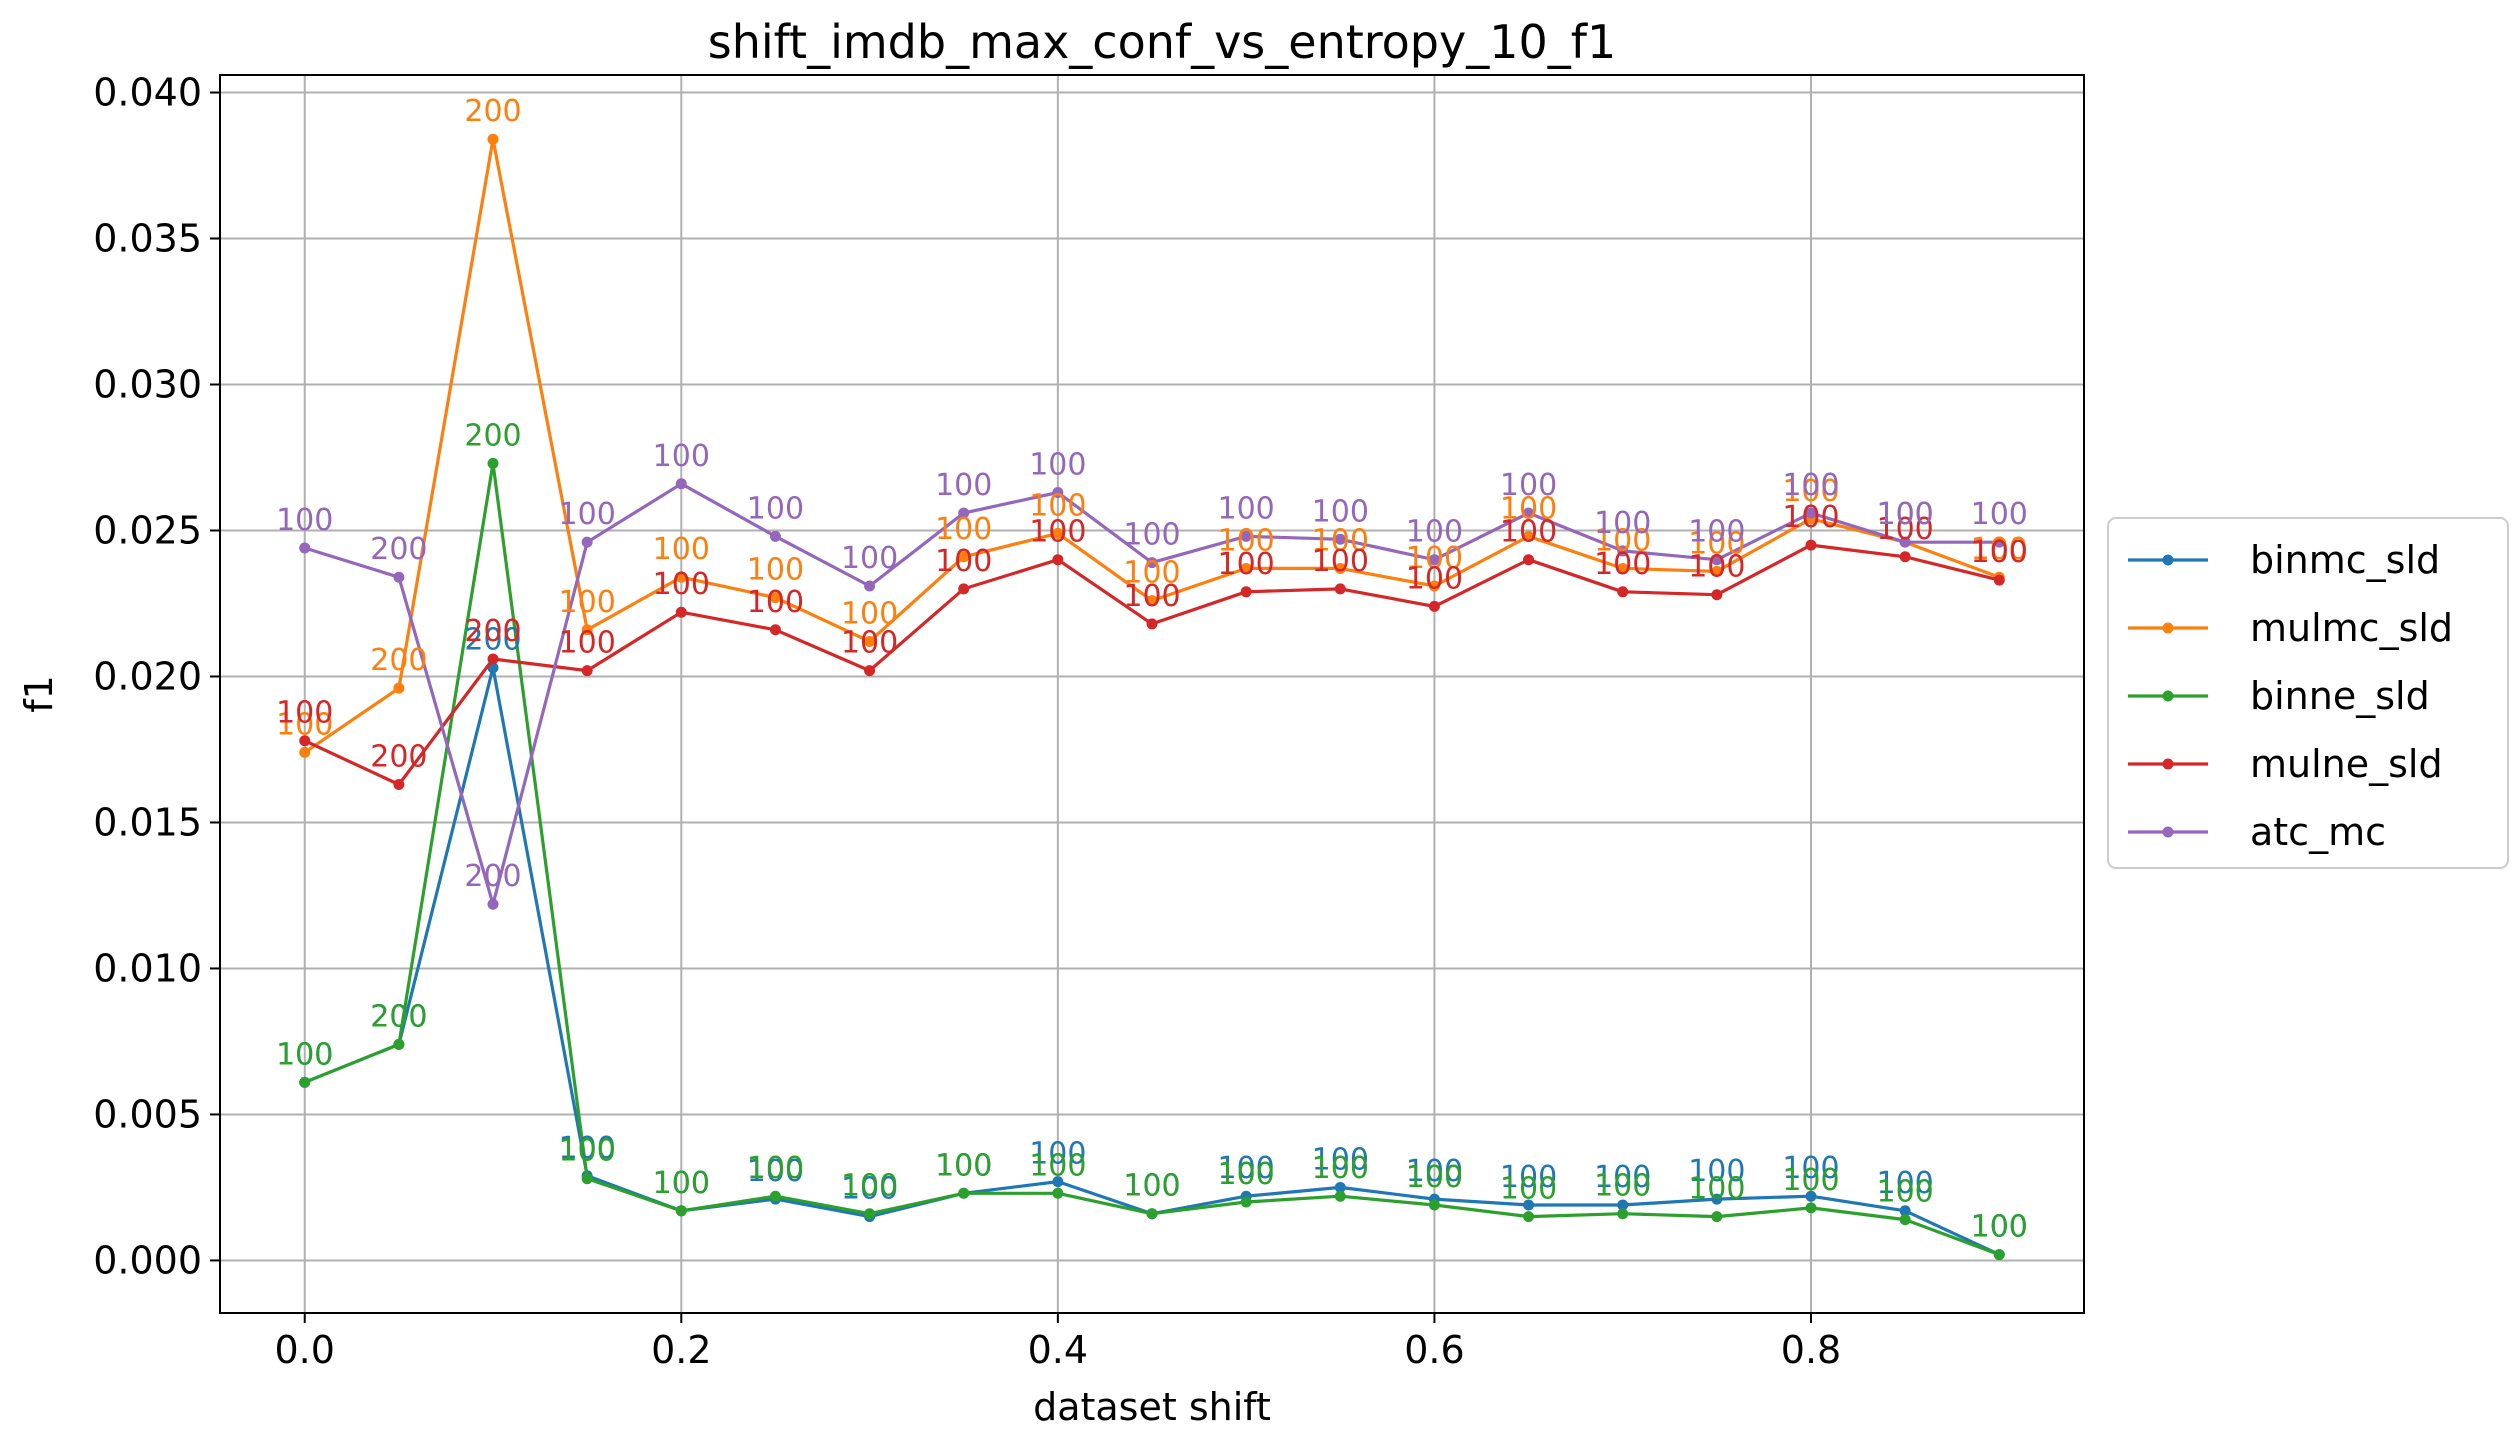 Image resolution: width=2520 pixels, height=1446 pixels. Describe the element at coordinates (1162, 42) in the screenshot. I see `chart-title: shift_imdb_max_conf_vs_entropy_10_f1` at that location.